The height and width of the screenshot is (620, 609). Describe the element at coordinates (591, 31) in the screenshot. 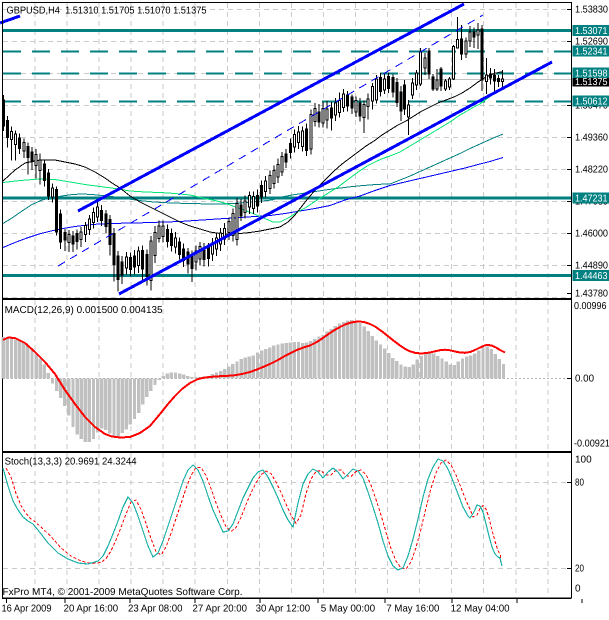

I see `svg-text: 1.53071` at that location.